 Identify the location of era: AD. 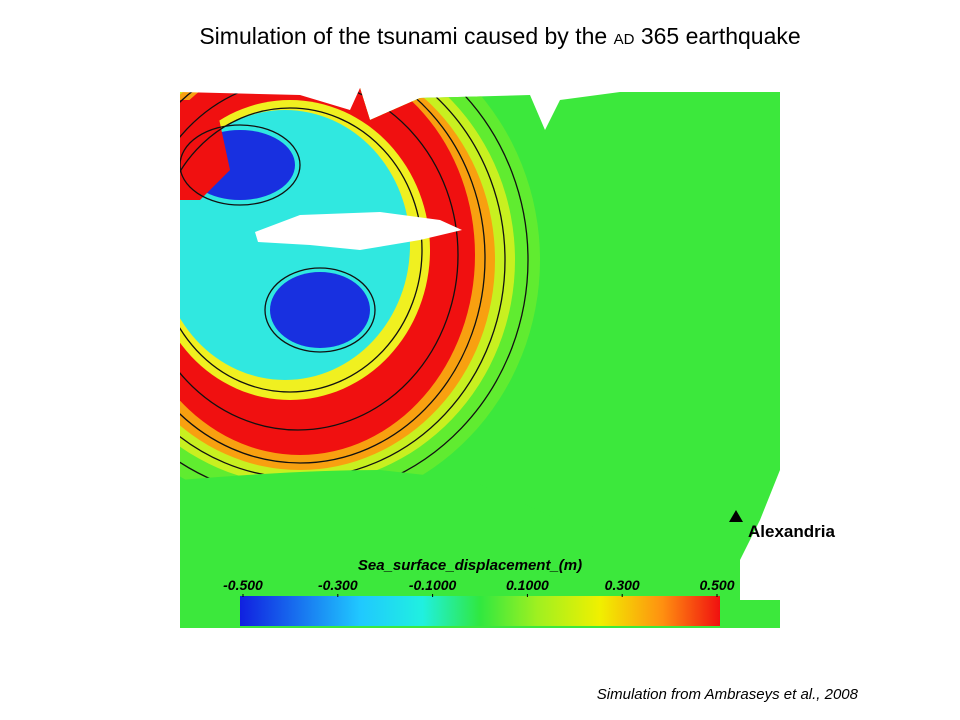
(624, 39).